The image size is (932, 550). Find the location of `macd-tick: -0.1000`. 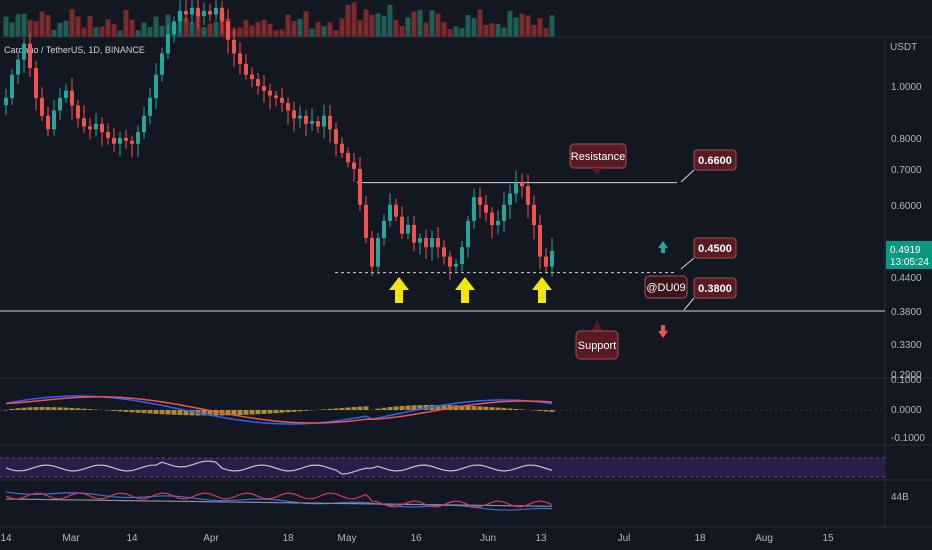

macd-tick: -0.1000 is located at coordinates (908, 438).